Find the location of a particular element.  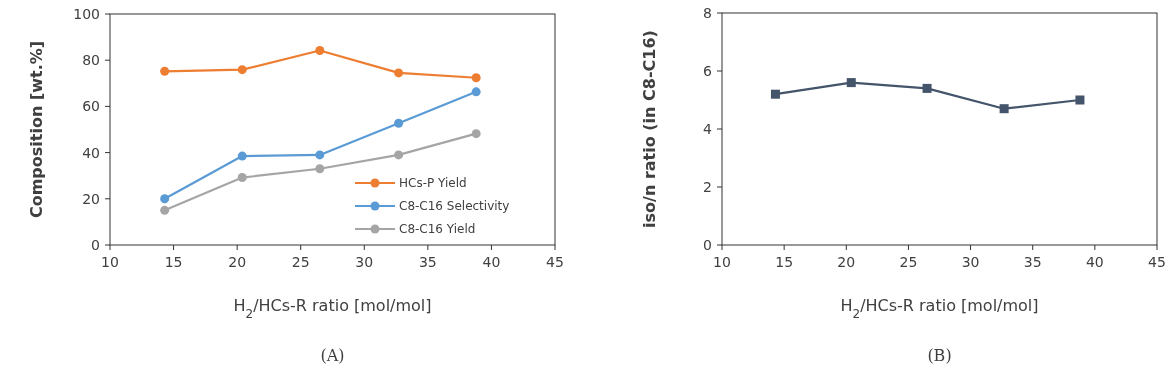

legend-label: HCs-P Yield is located at coordinates (433, 183).